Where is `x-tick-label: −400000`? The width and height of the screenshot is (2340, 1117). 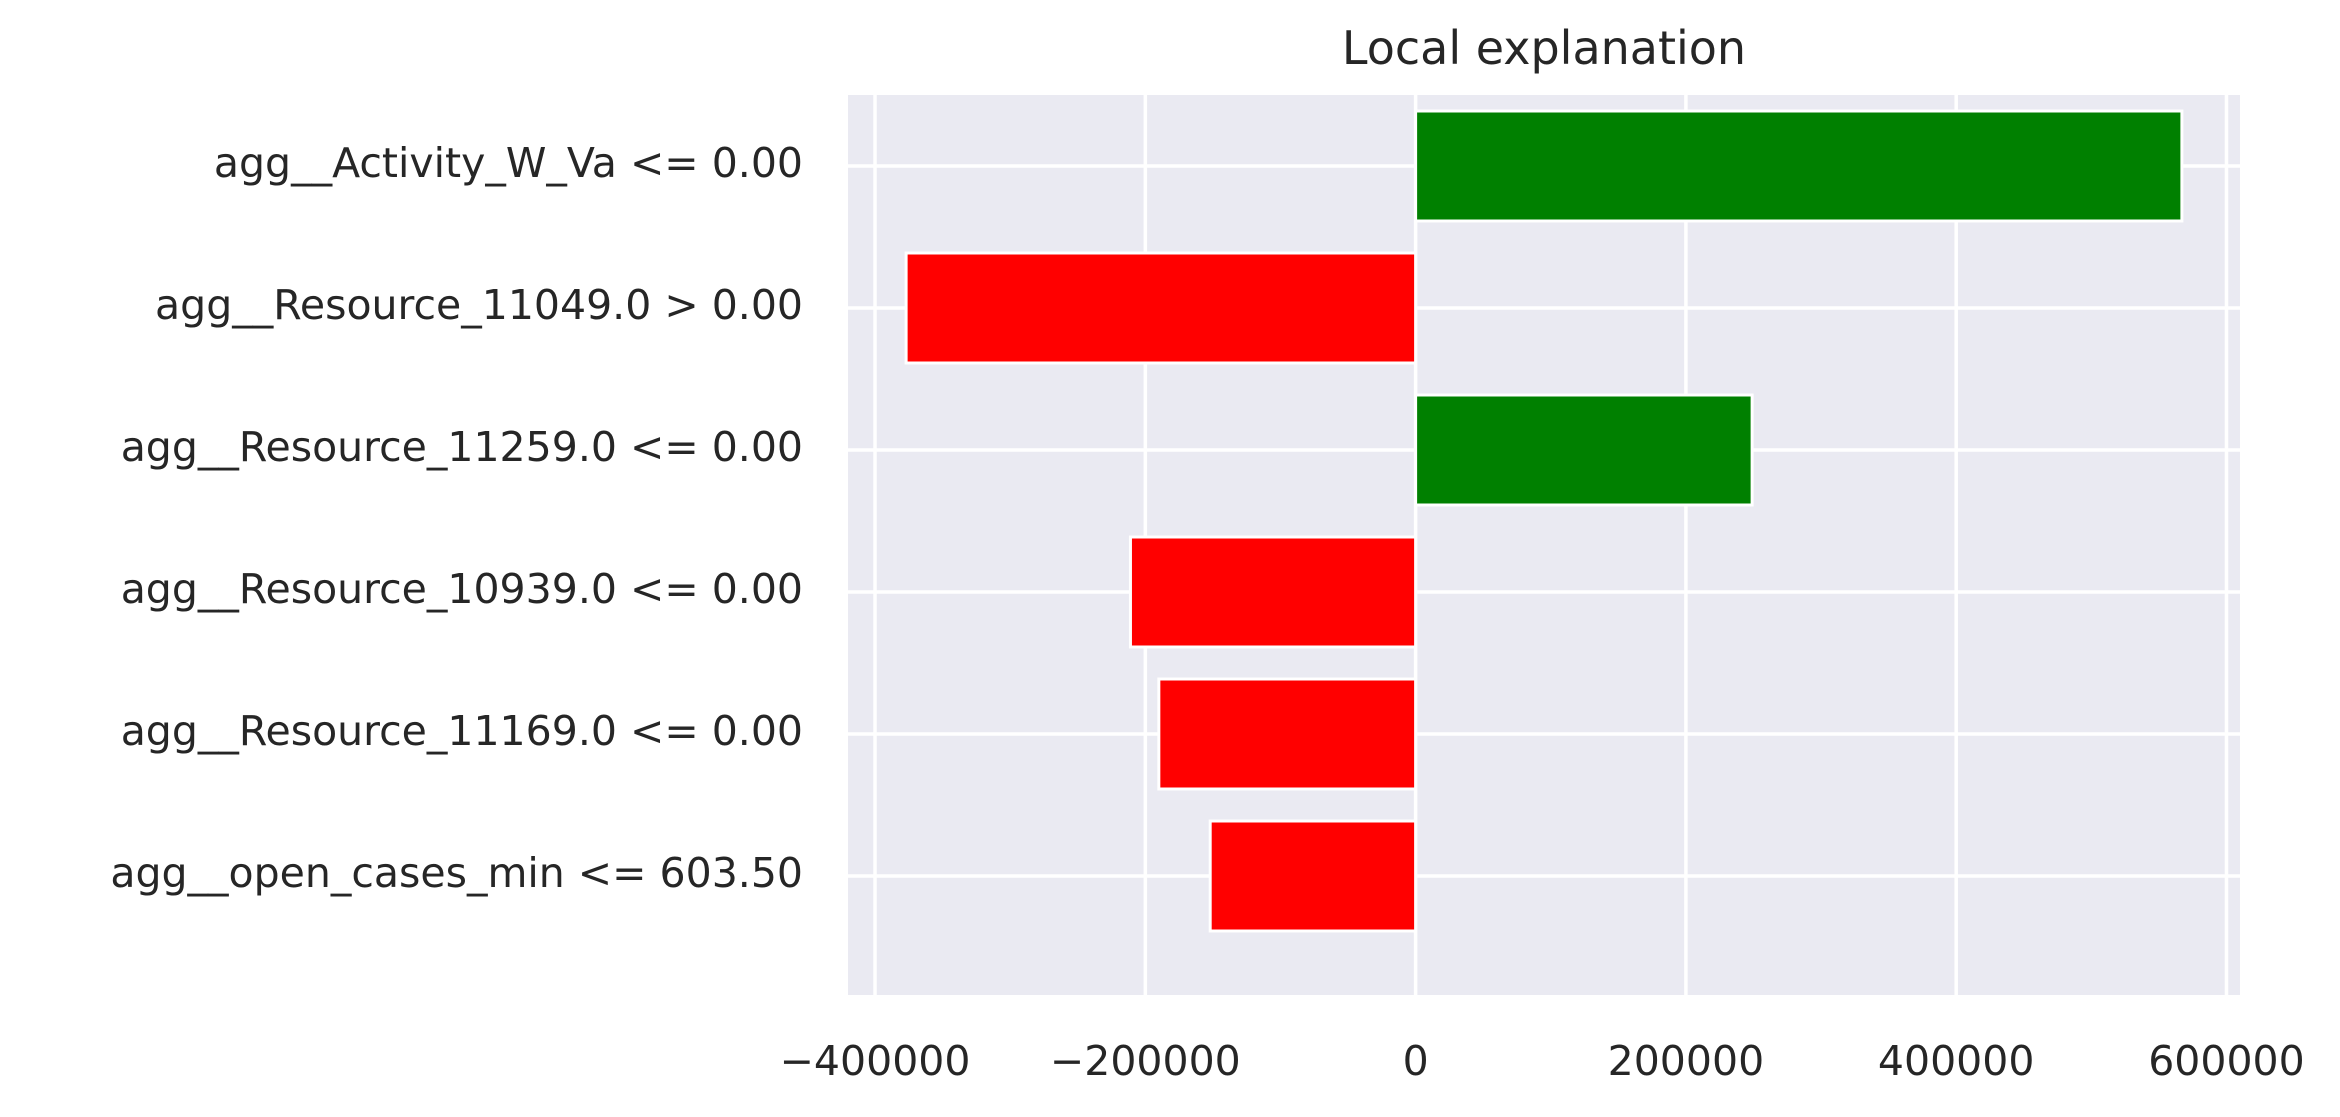 x-tick-label: −400000 is located at coordinates (875, 1061).